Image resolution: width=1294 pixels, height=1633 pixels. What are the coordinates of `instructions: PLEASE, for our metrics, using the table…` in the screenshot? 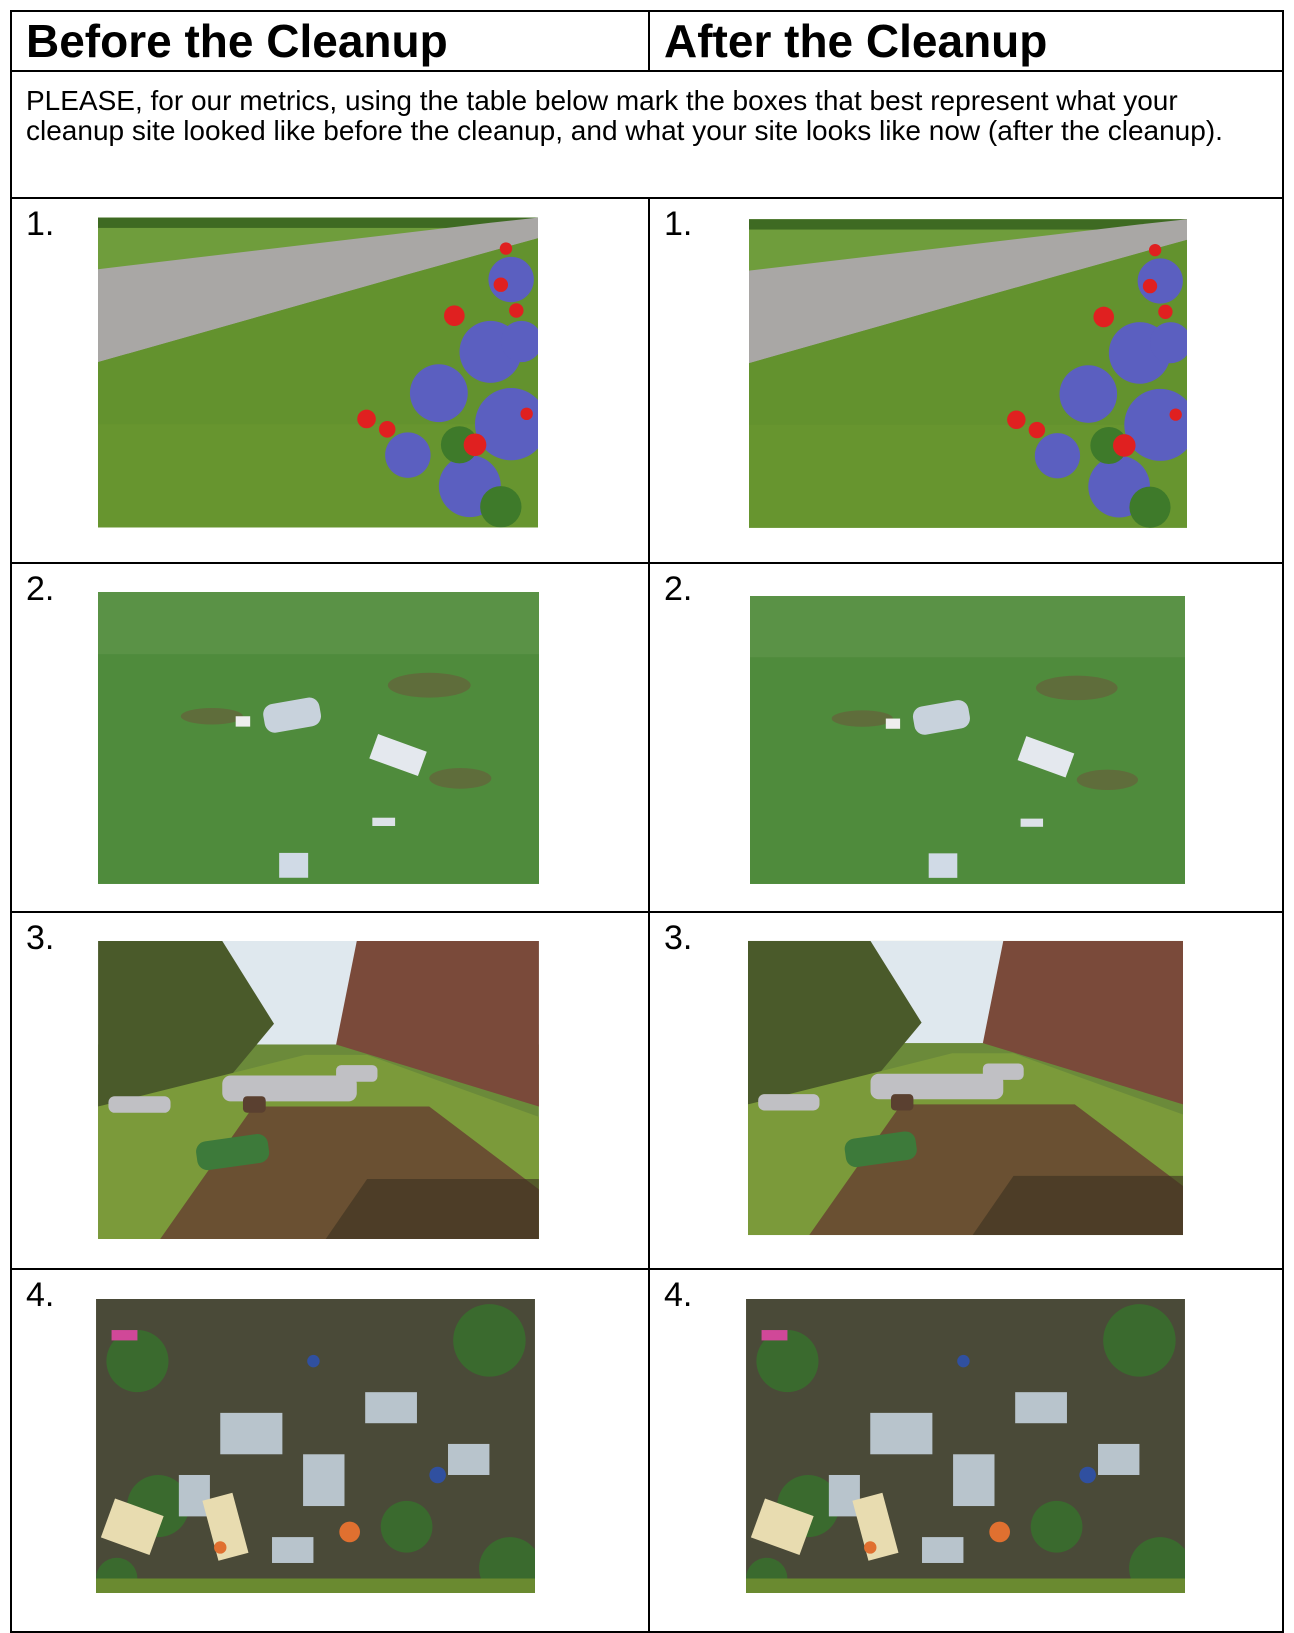 It's located at (647, 134).